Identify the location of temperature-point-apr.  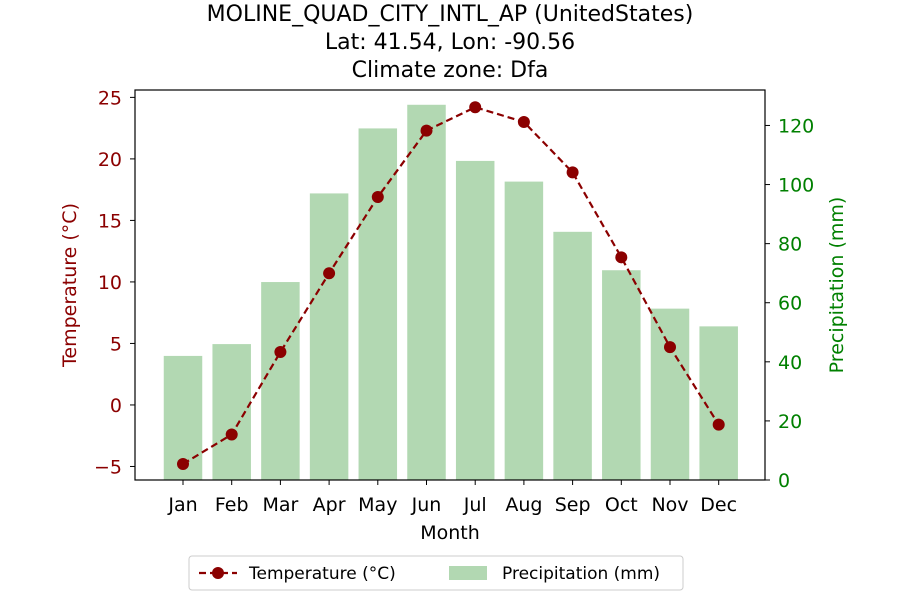
(329, 273).